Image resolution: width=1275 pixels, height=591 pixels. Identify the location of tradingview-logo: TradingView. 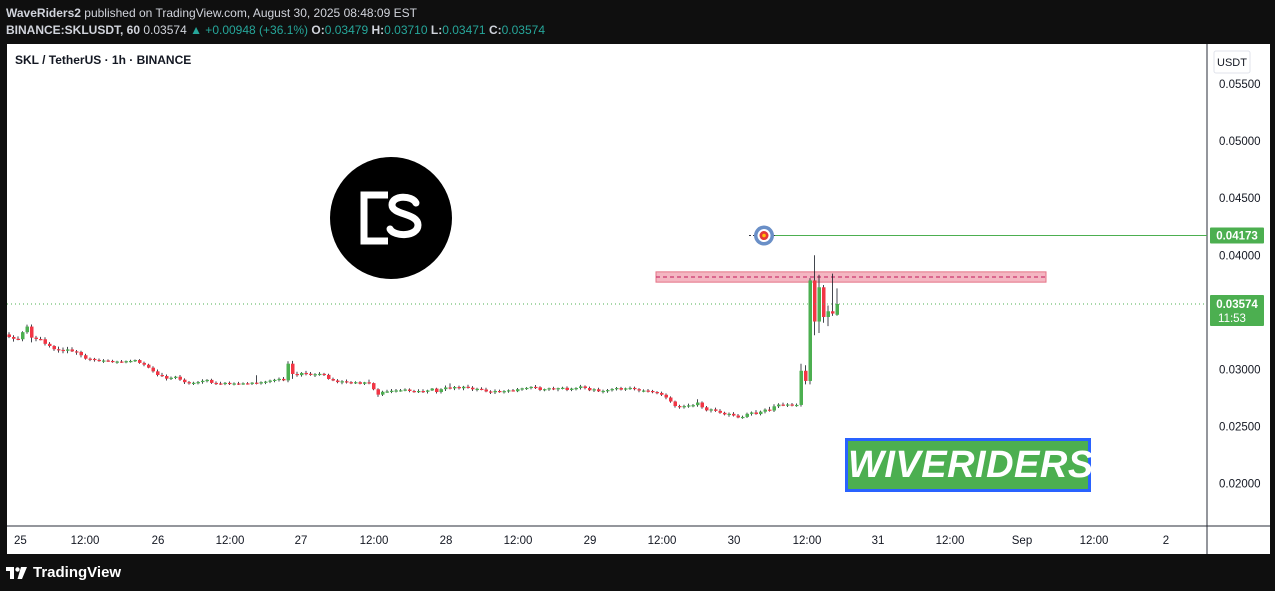
(63, 572).